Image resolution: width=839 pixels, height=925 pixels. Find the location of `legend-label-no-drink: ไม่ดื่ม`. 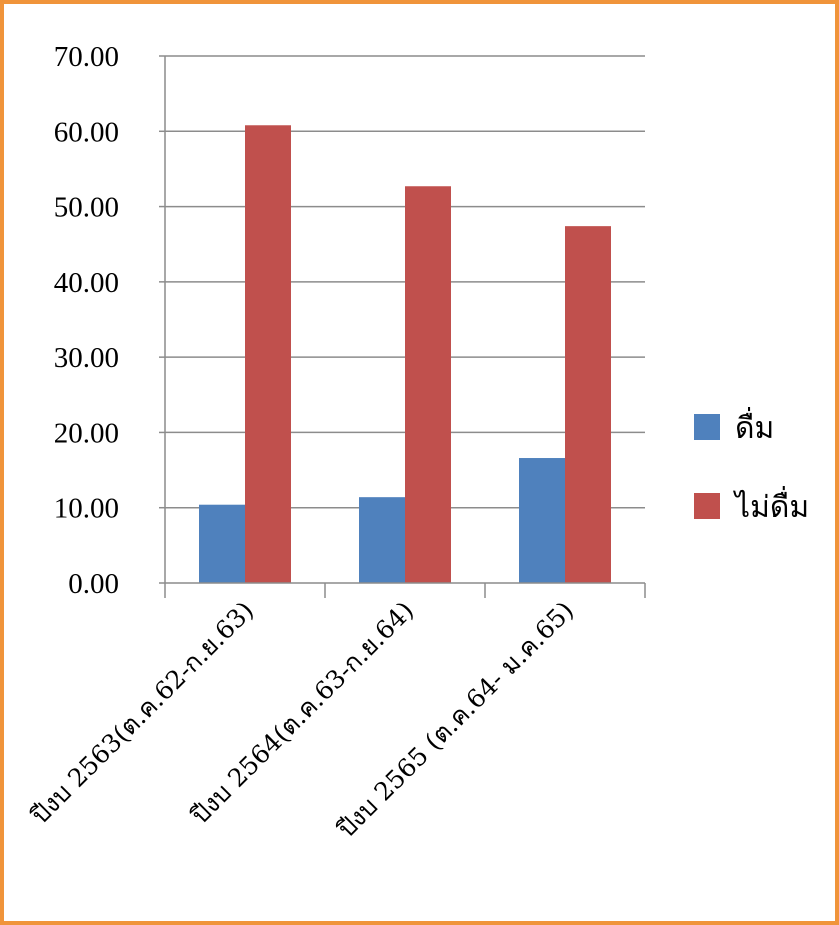

legend-label-no-drink: ไม่ดื่ม is located at coordinates (771, 505).